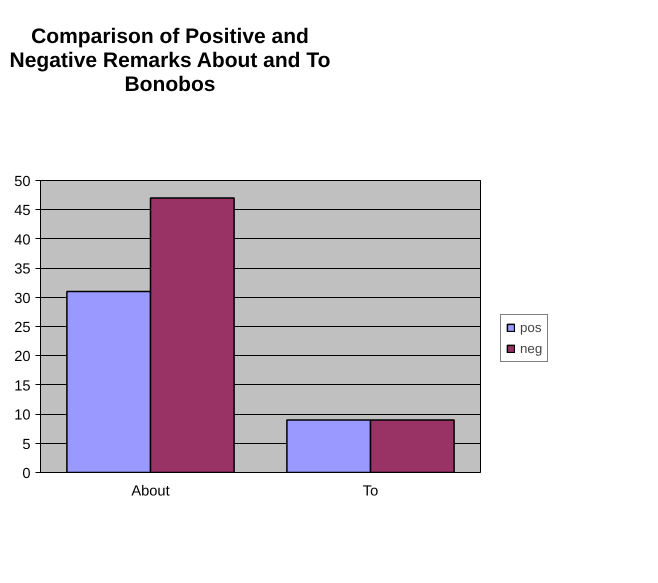 The width and height of the screenshot is (658, 583). I want to click on y-tick-label: 10, so click(22, 416).